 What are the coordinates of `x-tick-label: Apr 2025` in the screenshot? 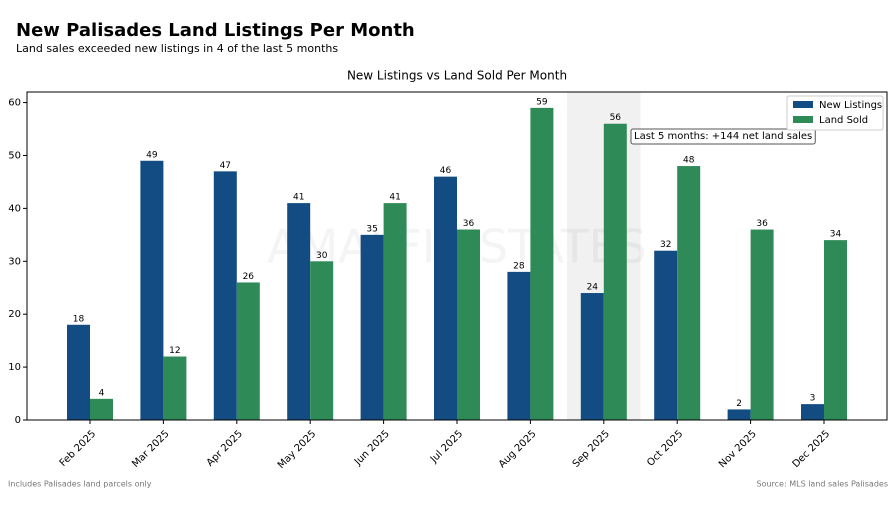 It's located at (225, 448).